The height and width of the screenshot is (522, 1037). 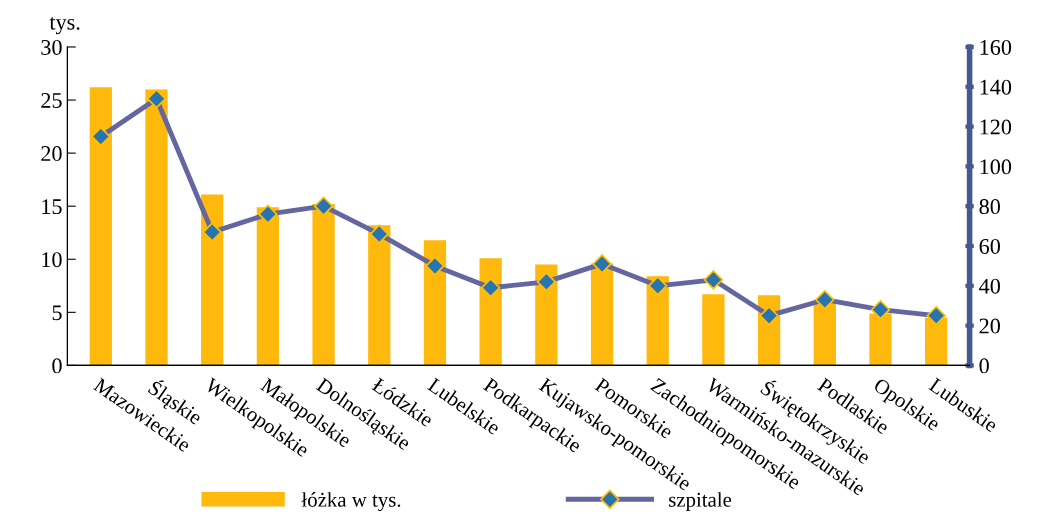 What do you see at coordinates (52, 260) in the screenshot?
I see `y-tick-label: 10` at bounding box center [52, 260].